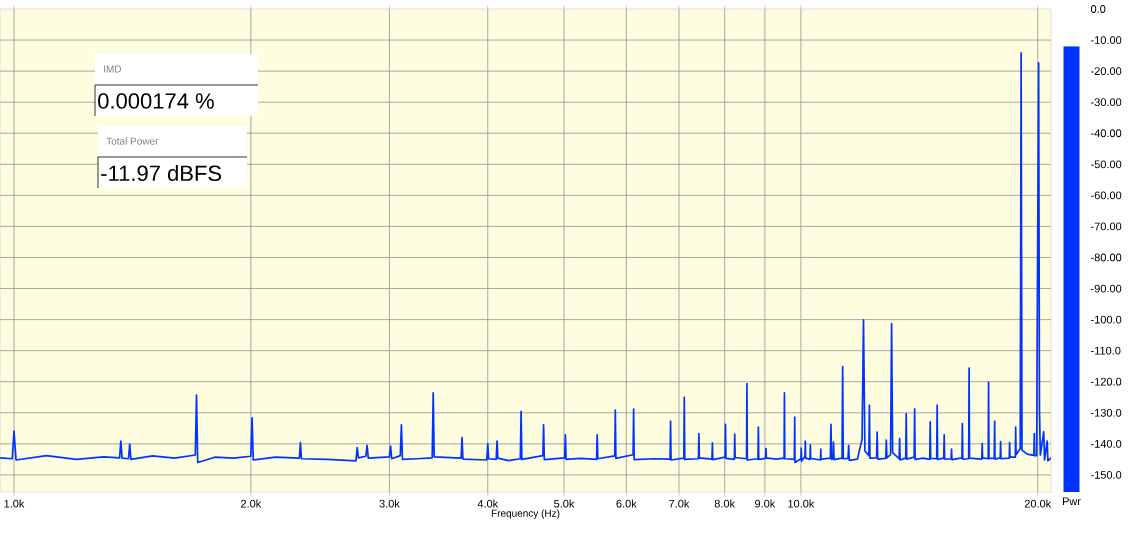 The width and height of the screenshot is (1128, 540). I want to click on y-tick-label: -140.0, so click(1106, 443).